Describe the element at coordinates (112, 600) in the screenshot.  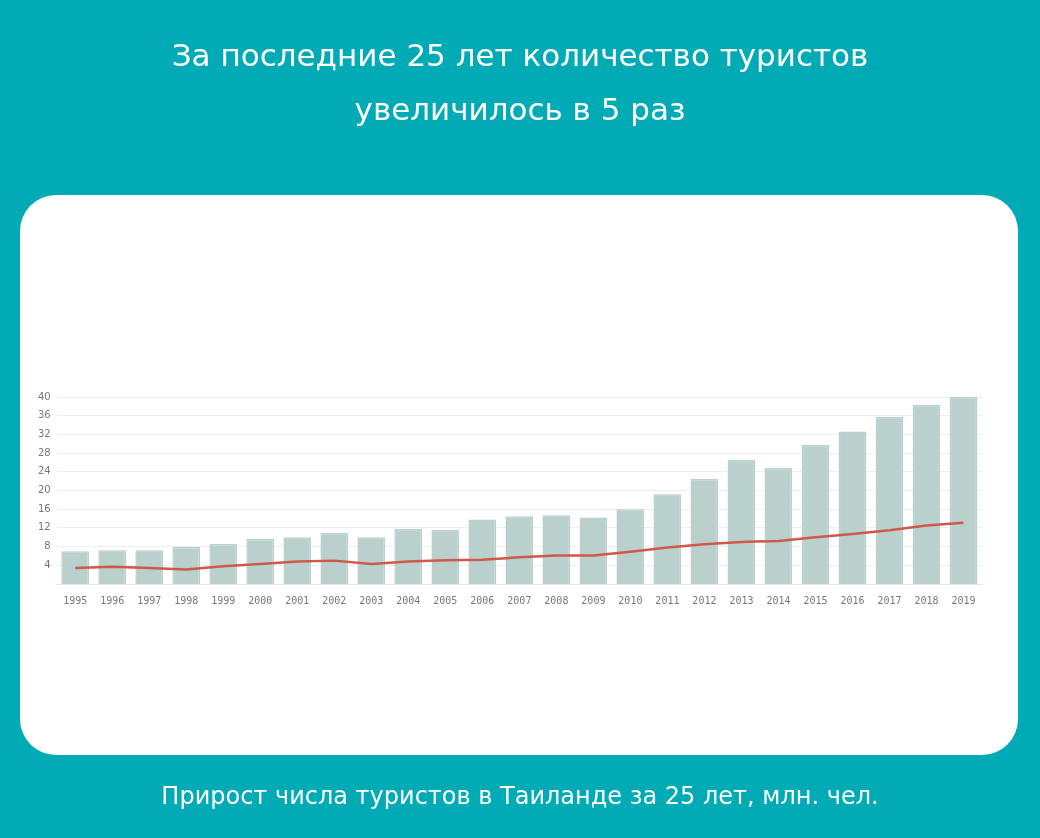
I see `x-tick-label: 1996` at that location.